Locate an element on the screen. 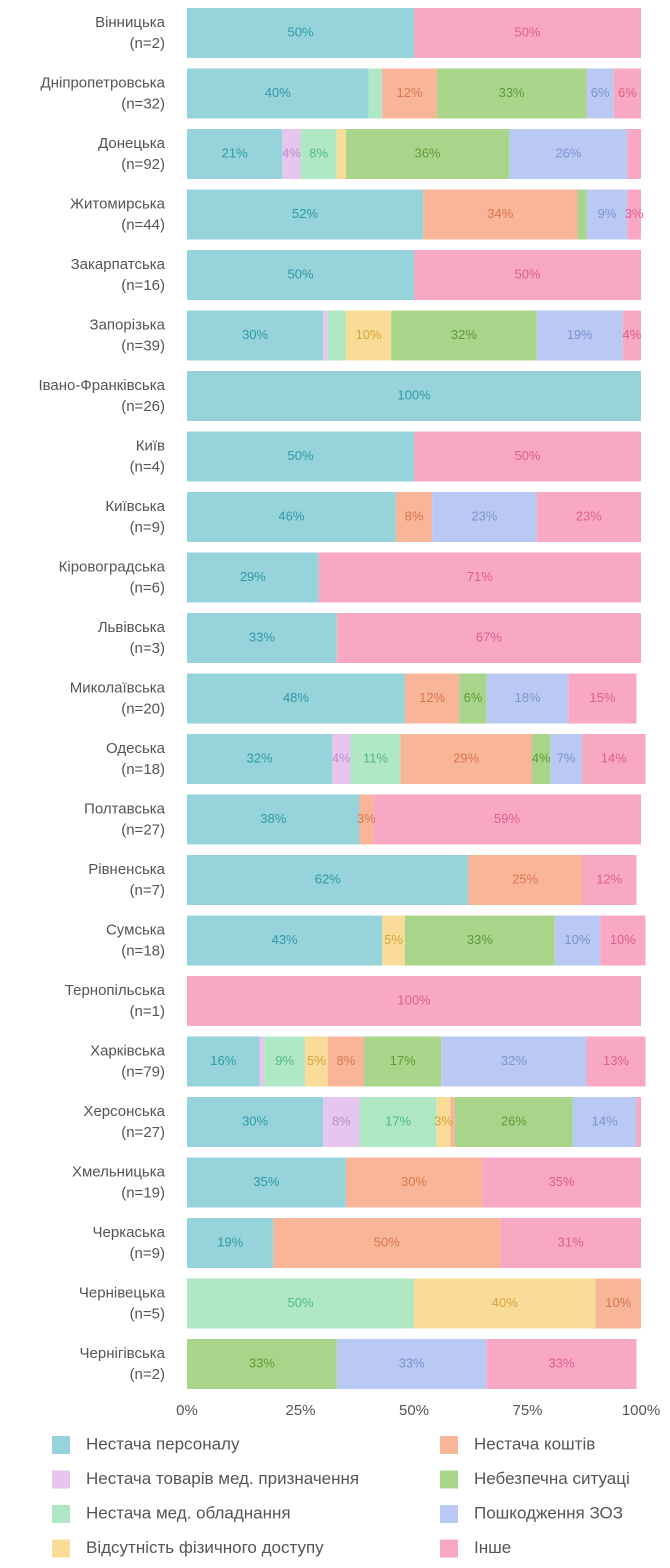 Image resolution: width=670 pixels, height=1568 pixels. x-tick-label: 0% is located at coordinates (187, 1410).